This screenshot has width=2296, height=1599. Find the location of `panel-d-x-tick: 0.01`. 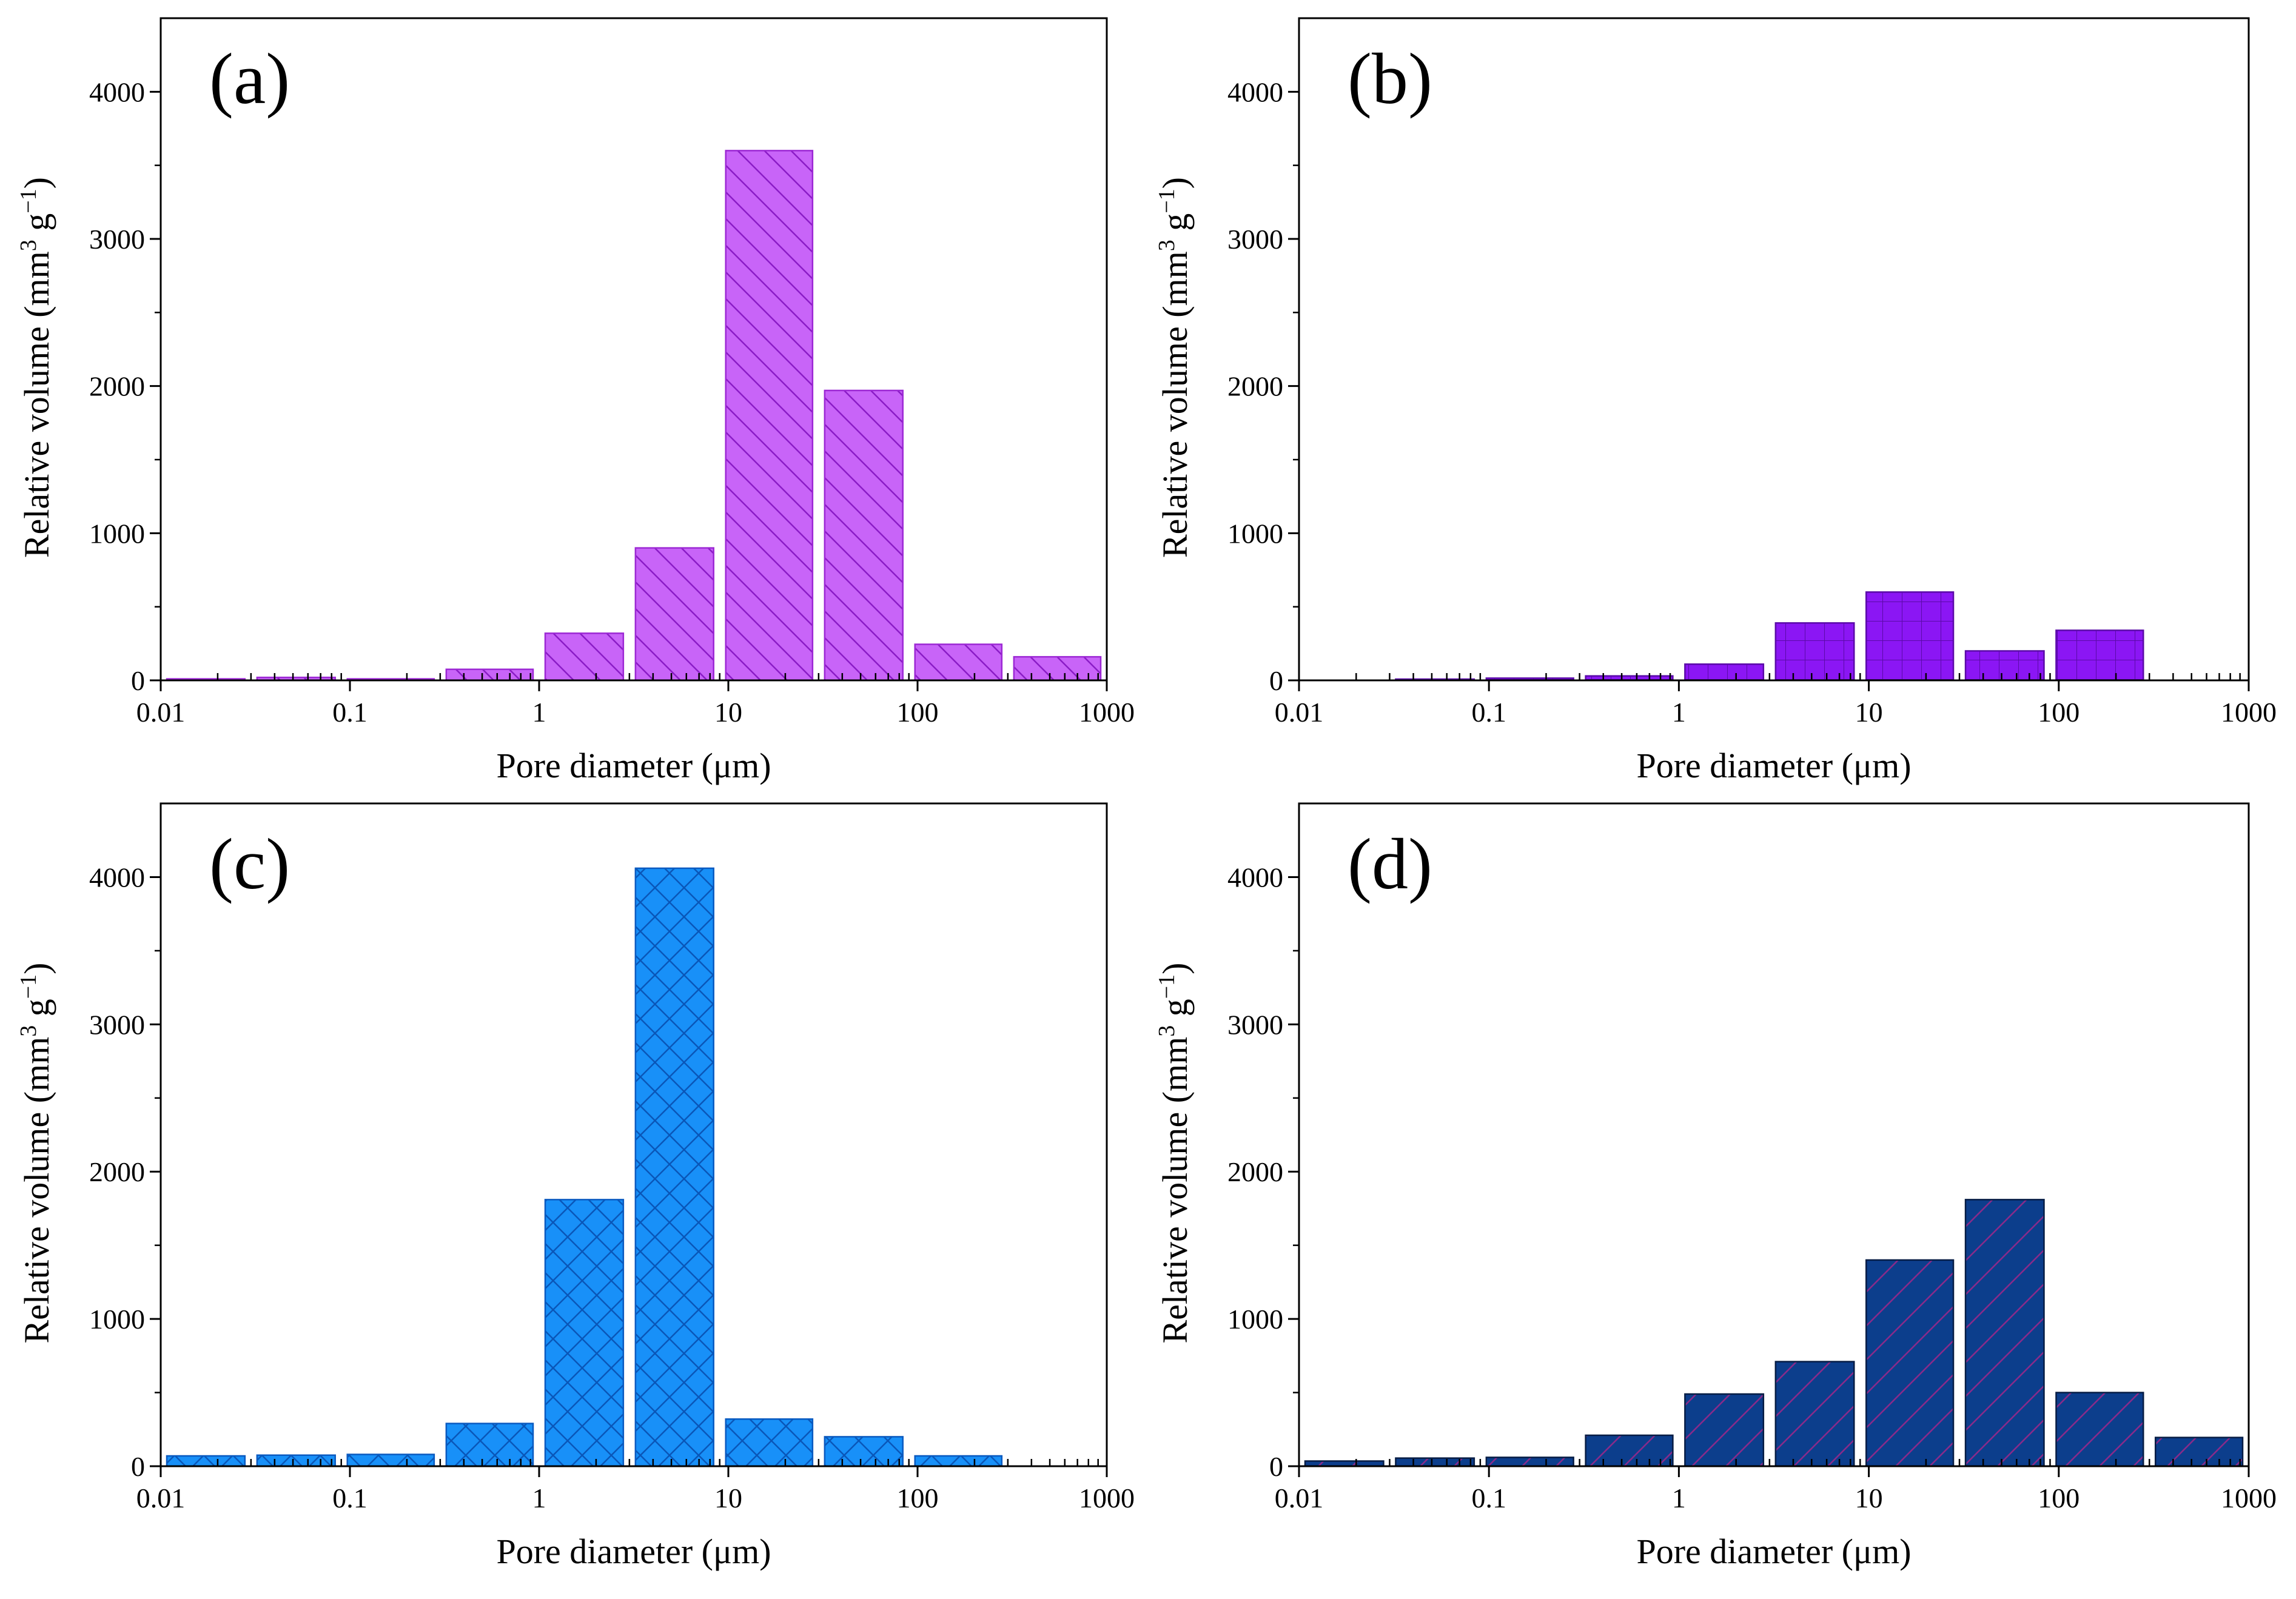

panel-d-x-tick: 0.01 is located at coordinates (1299, 1490).